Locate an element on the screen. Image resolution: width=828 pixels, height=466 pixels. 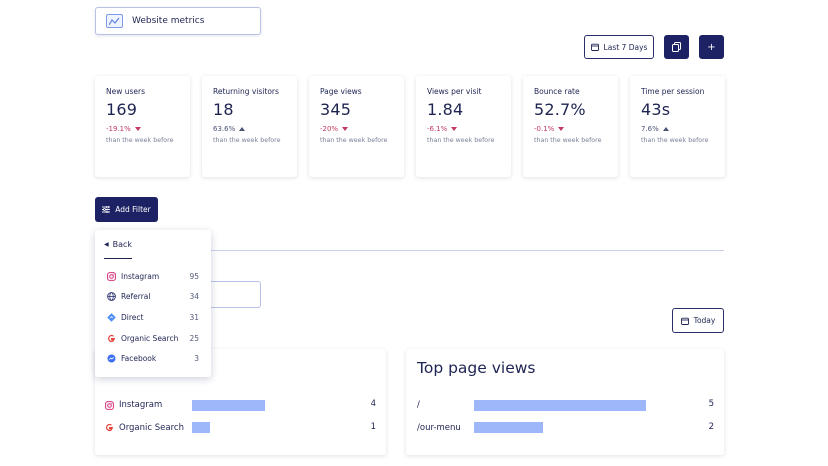
copy-icon is located at coordinates (676, 47).